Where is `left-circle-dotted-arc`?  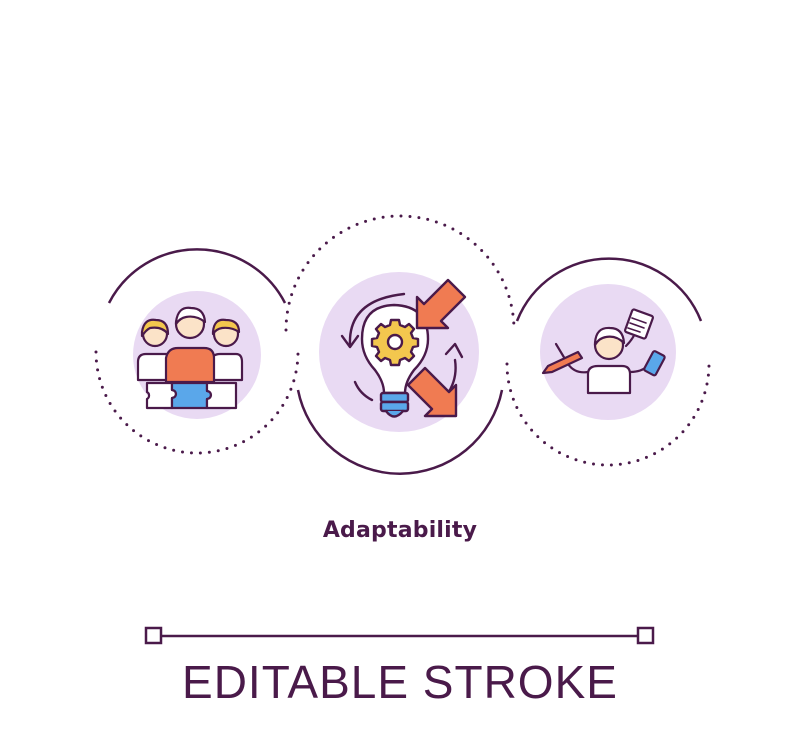
left-circle-dotted-arc is located at coordinates (197, 402).